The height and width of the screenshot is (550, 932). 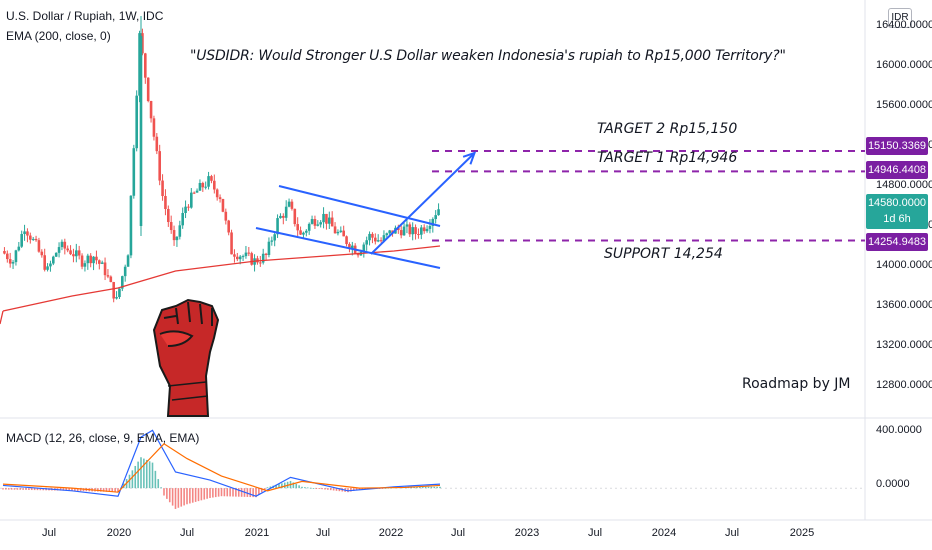 I want to click on currency-button: IDR, so click(x=900, y=18).